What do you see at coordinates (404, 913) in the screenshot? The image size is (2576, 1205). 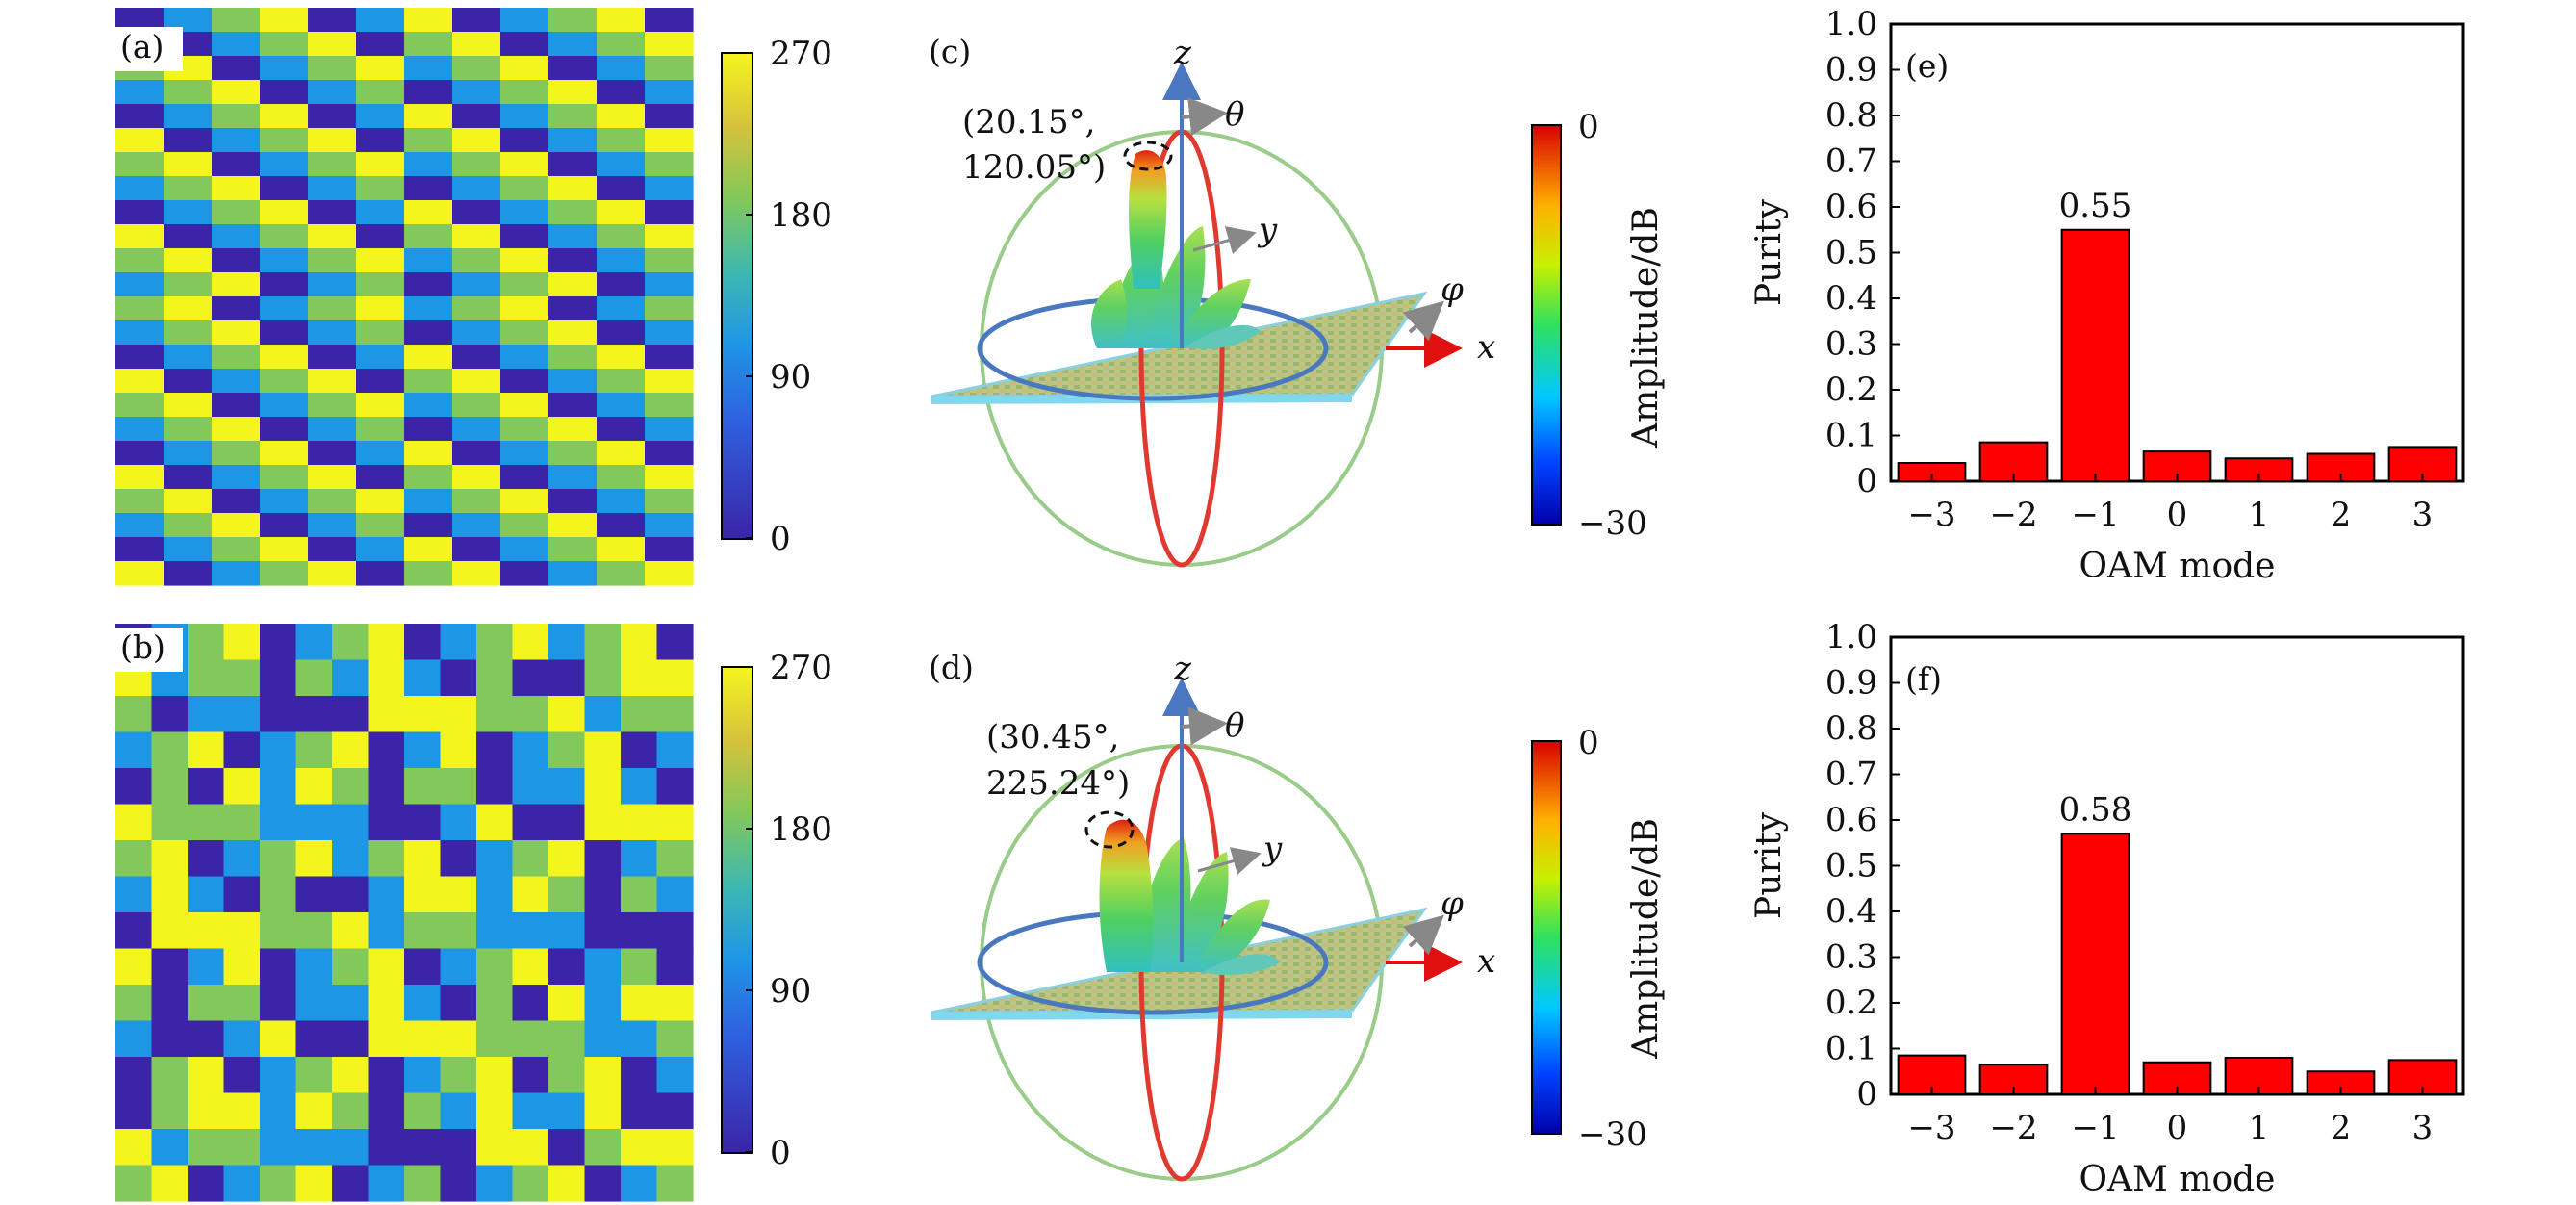 I see `phase-grid-b` at bounding box center [404, 913].